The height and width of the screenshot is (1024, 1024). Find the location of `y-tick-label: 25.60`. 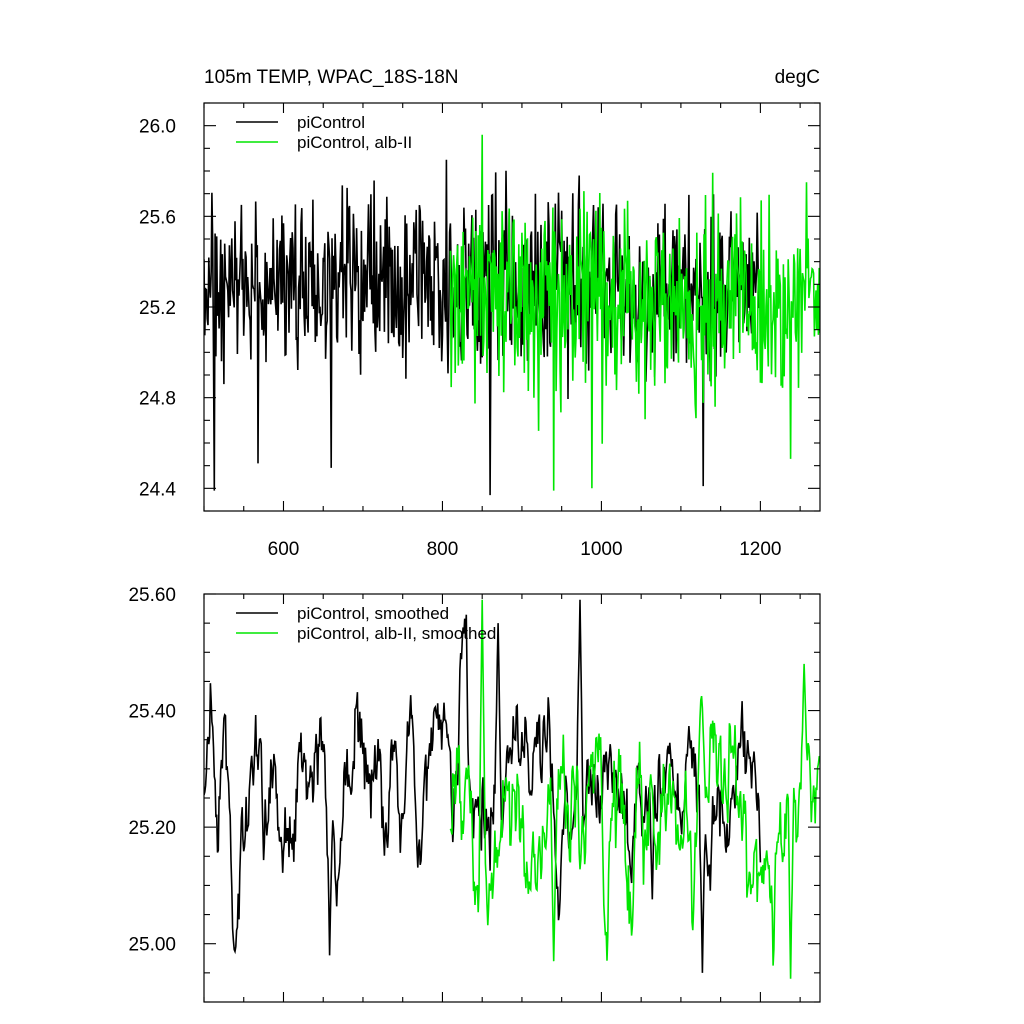

y-tick-label: 25.60 is located at coordinates (152, 595).